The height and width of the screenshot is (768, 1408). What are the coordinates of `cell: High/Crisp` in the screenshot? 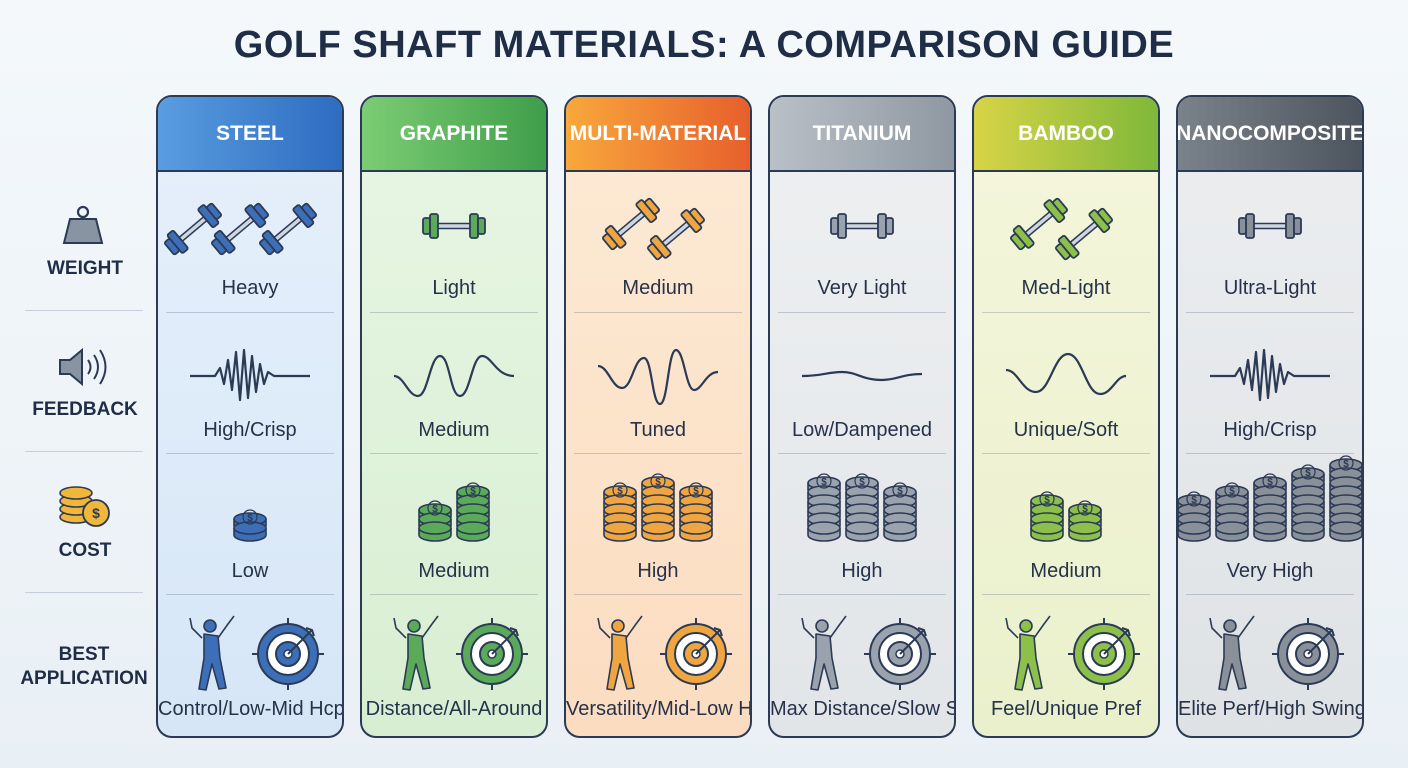 It's located at (1270, 382).